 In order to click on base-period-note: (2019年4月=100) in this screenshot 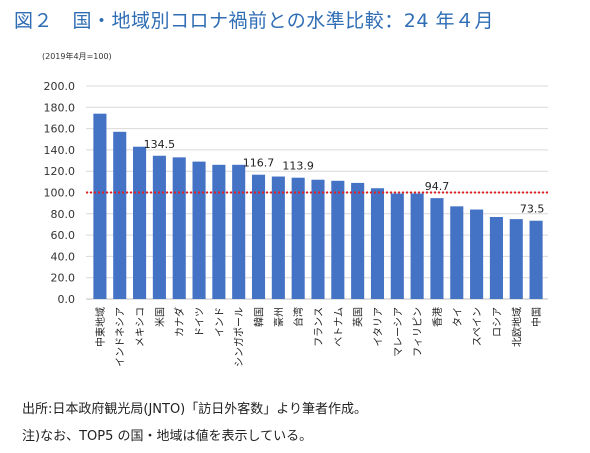, I will do `click(77, 56)`.